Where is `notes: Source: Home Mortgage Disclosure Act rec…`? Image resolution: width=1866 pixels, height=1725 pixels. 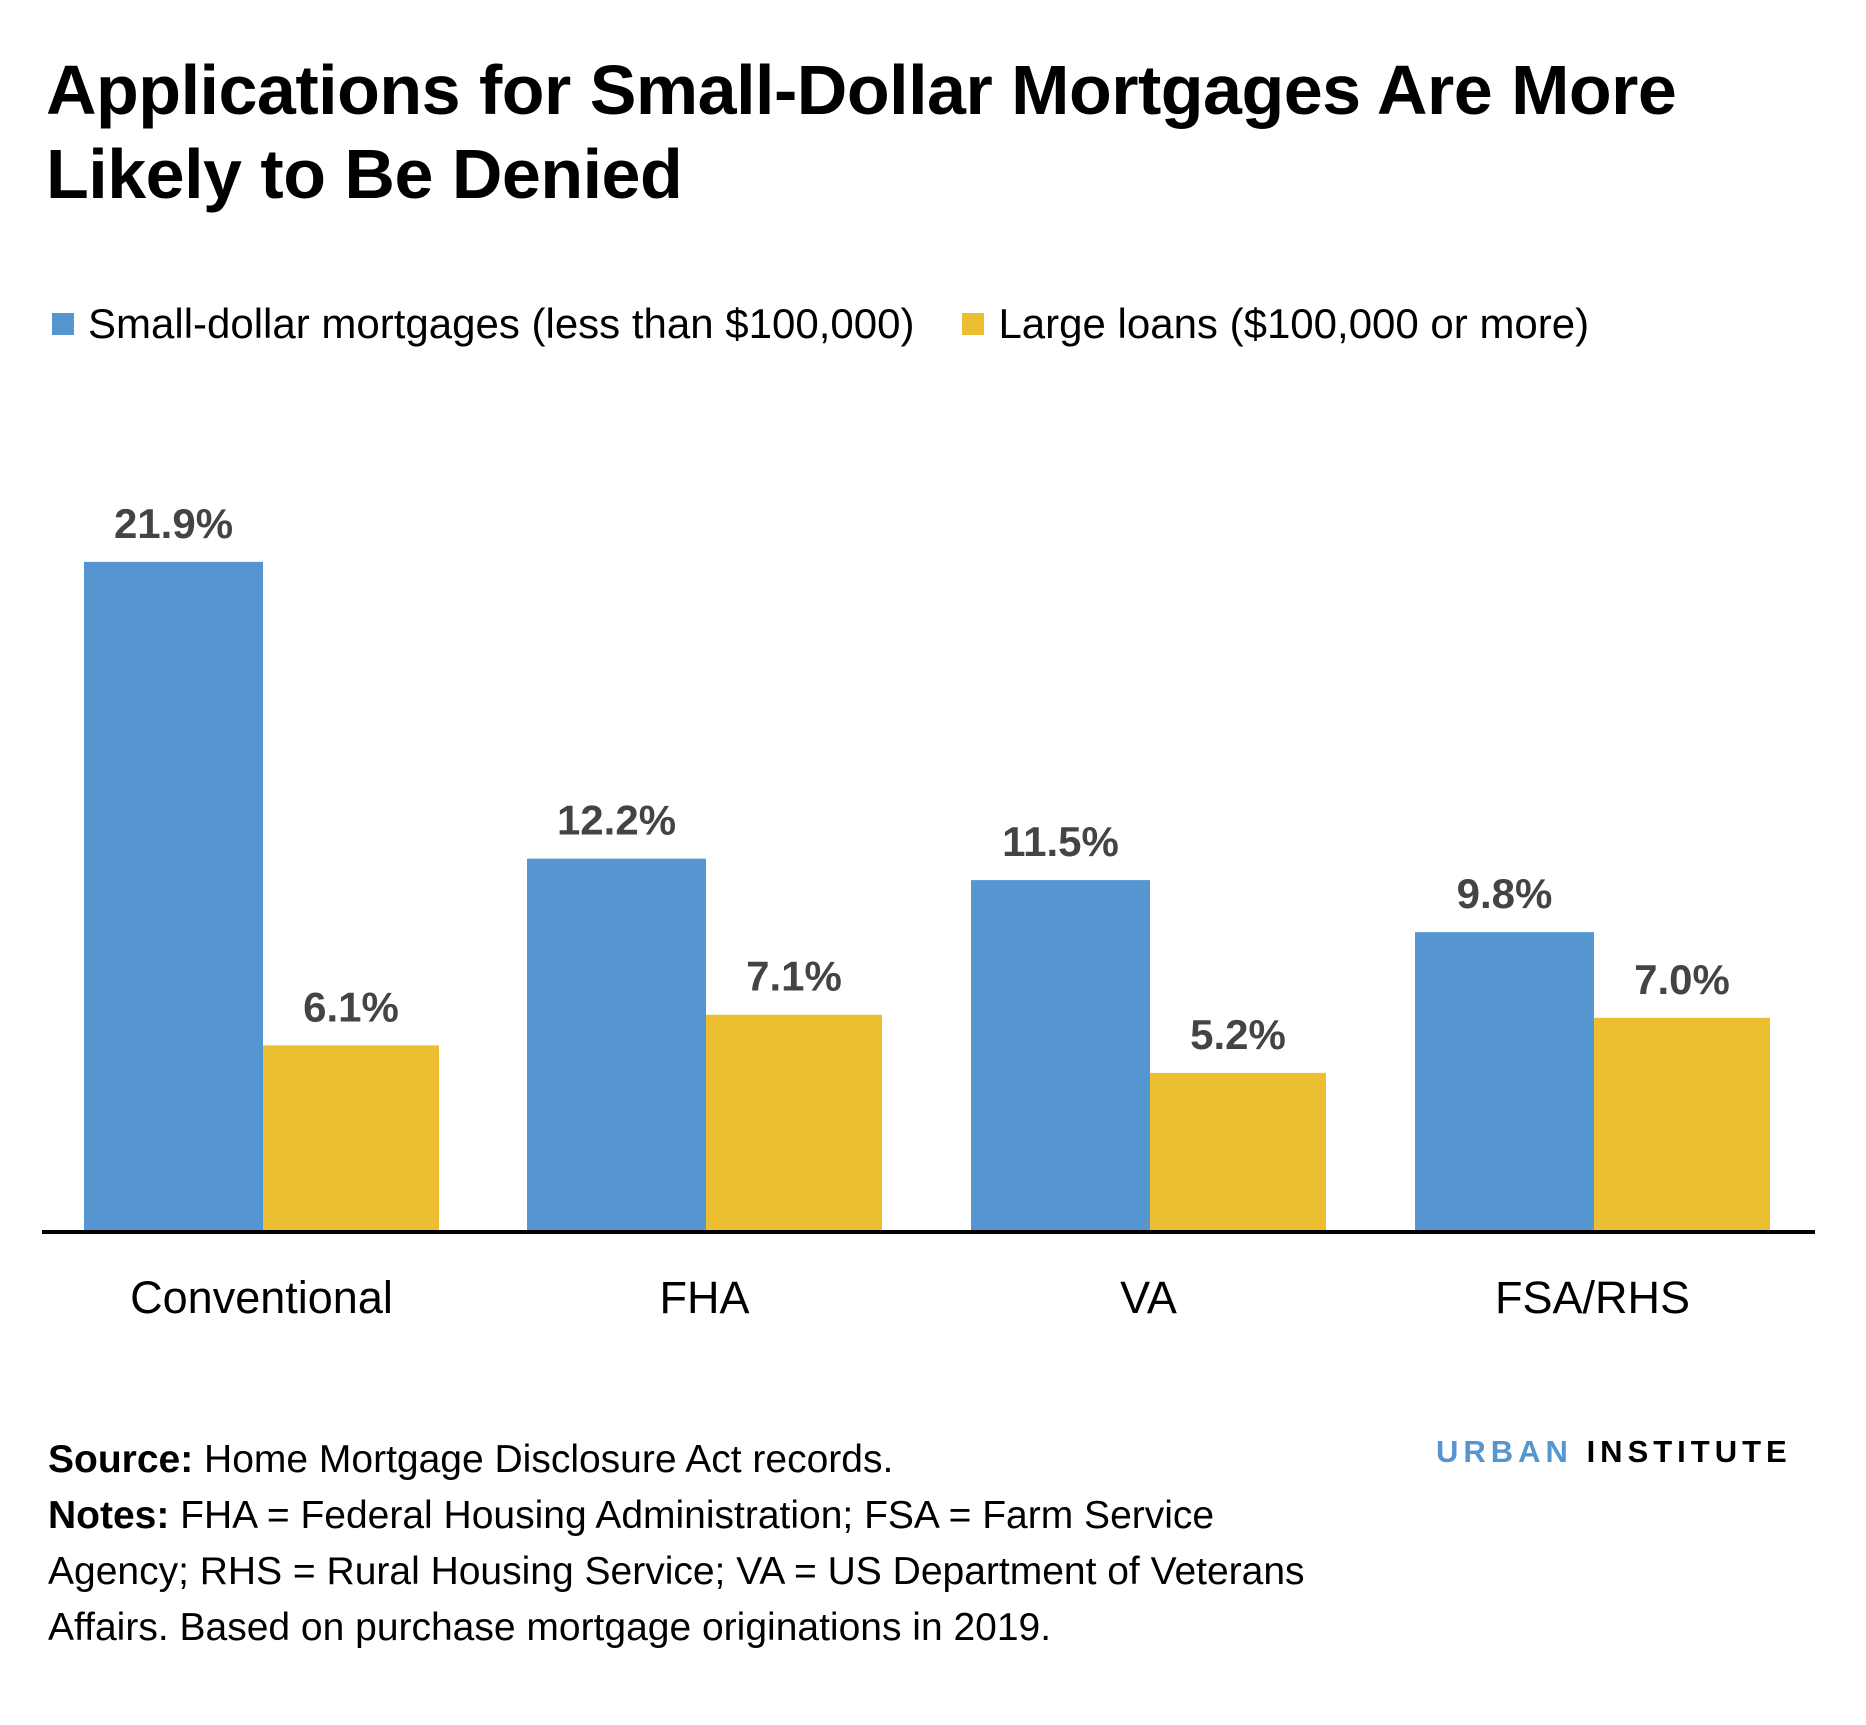 notes: Source: Home Mortgage Disclosure Act rec… is located at coordinates (698, 1544).